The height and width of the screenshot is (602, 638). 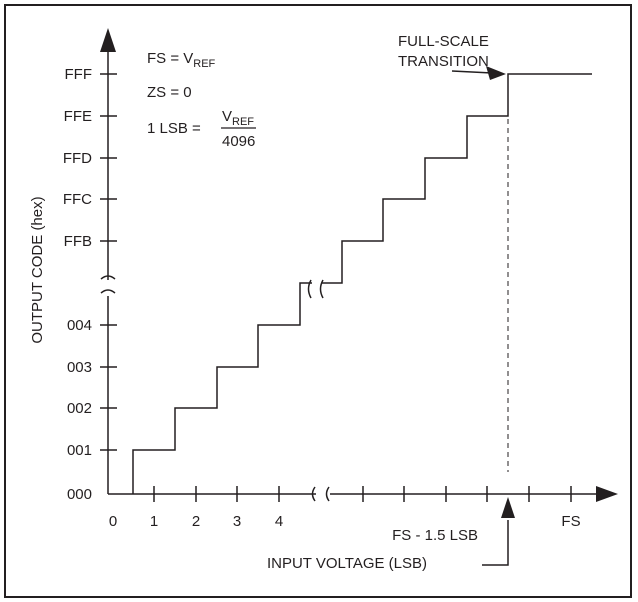 I want to click on staircase-break-mark, so click(x=315, y=289).